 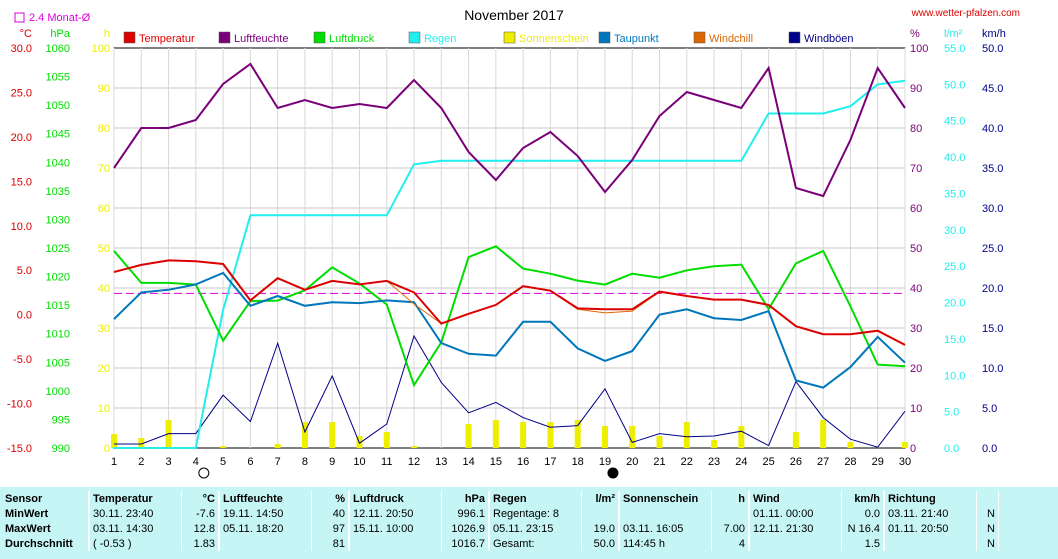 I want to click on legend-label-pressure: Luftdruck, so click(x=352, y=39).